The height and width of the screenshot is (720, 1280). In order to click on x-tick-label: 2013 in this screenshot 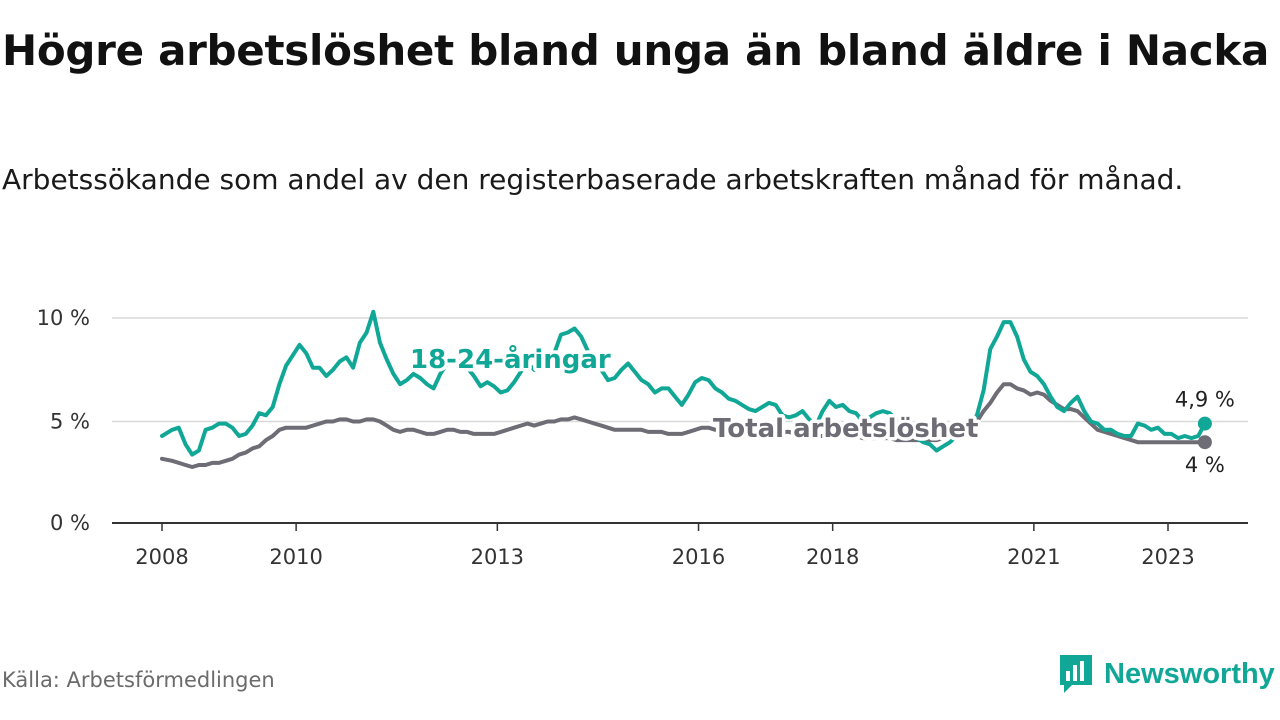, I will do `click(497, 557)`.